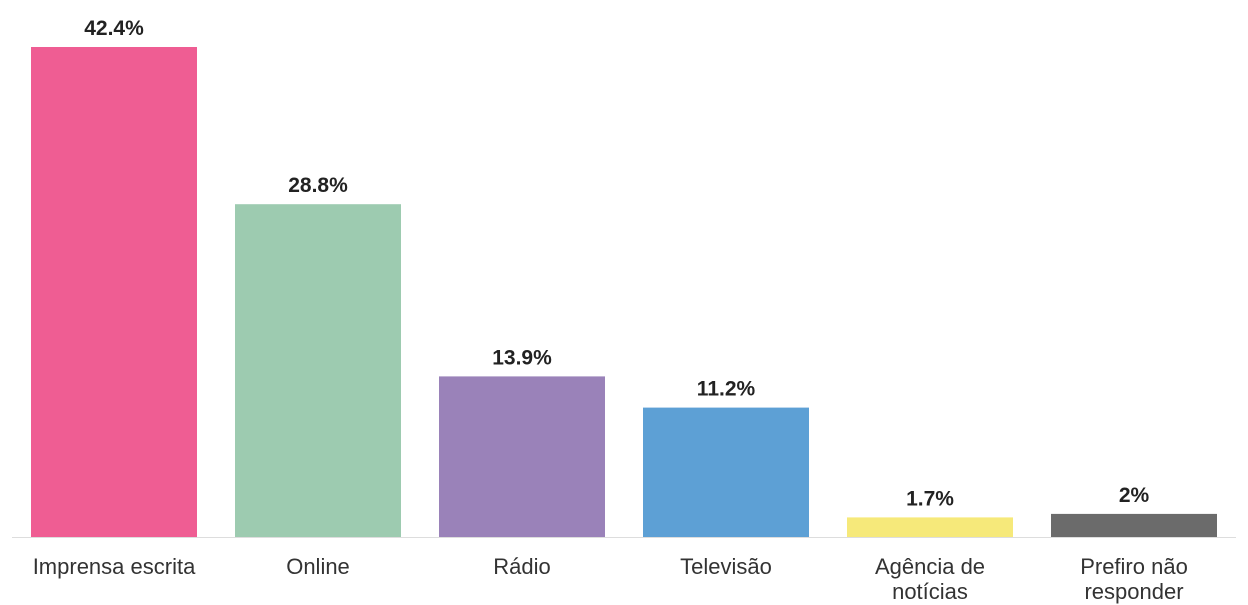 This screenshot has height=605, width=1248. I want to click on bar-value-label: 28.8%, so click(318, 185).